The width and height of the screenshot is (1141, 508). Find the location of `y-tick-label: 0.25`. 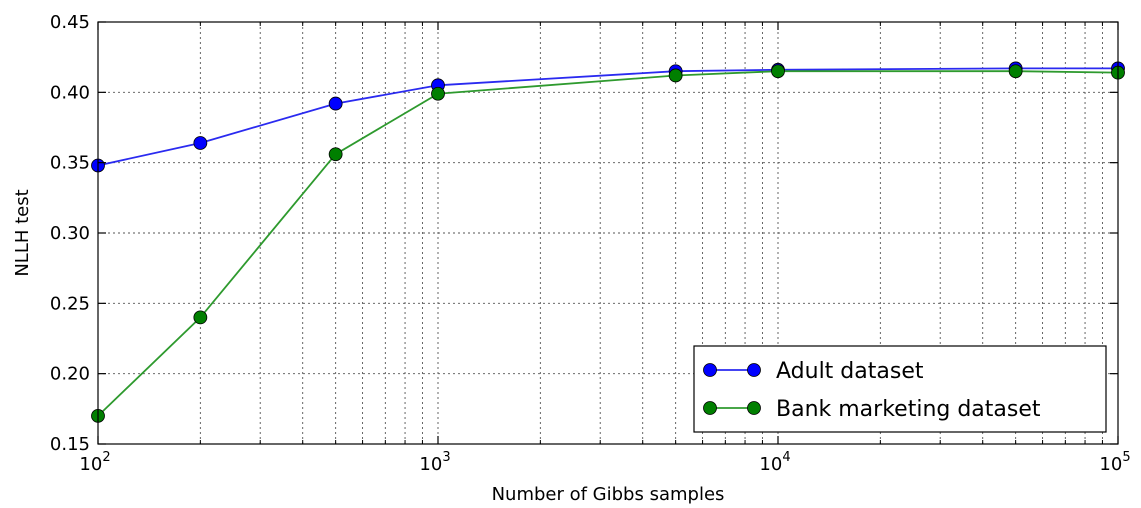

y-tick-label: 0.25 is located at coordinates (70, 303).